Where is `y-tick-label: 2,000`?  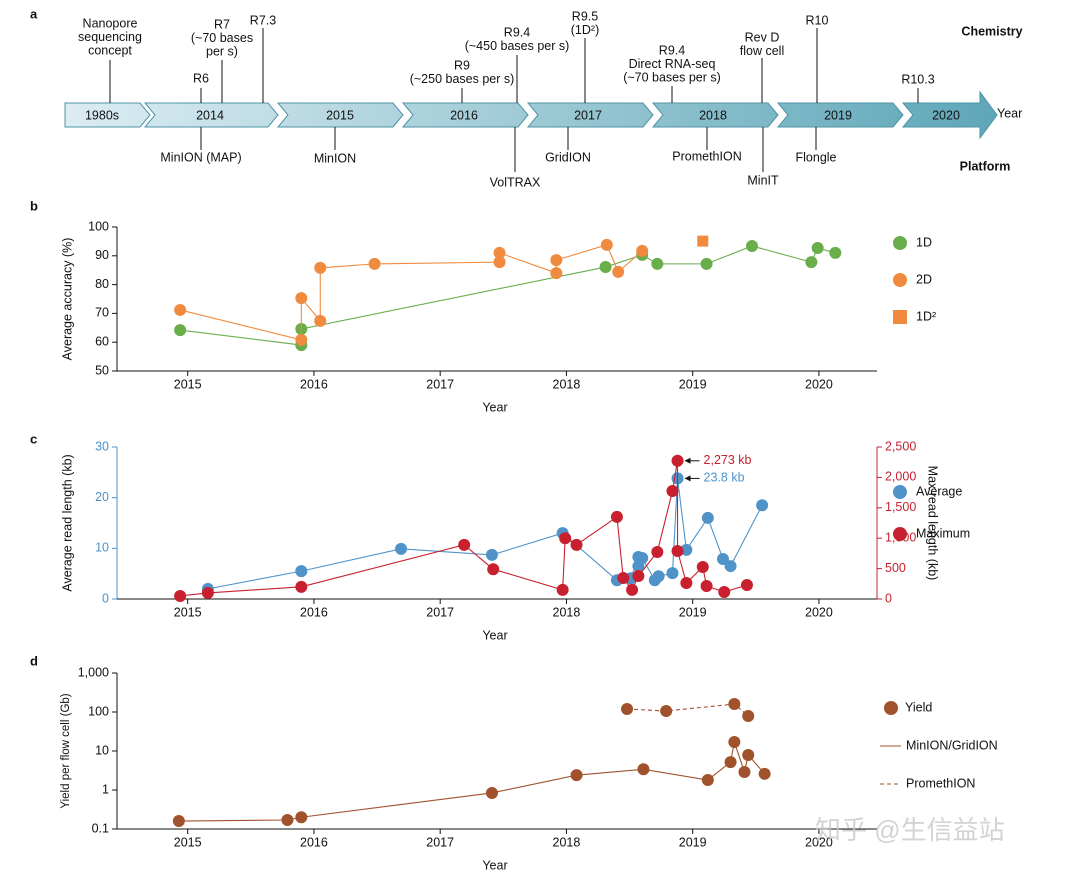 y-tick-label: 2,000 is located at coordinates (900, 477).